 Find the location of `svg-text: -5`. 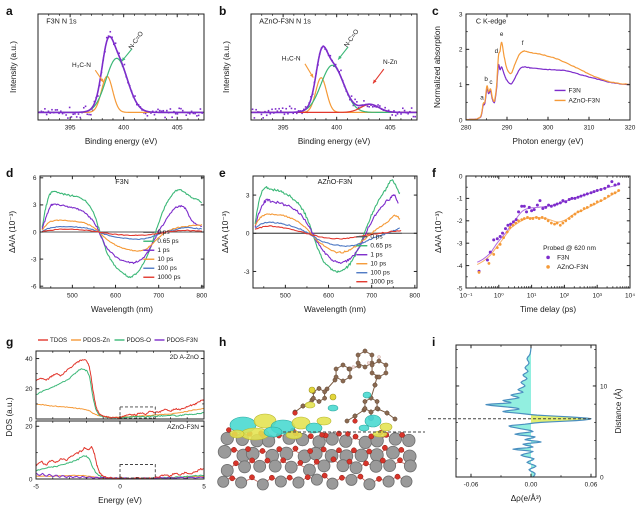

svg-text: -5 is located at coordinates (36, 487).